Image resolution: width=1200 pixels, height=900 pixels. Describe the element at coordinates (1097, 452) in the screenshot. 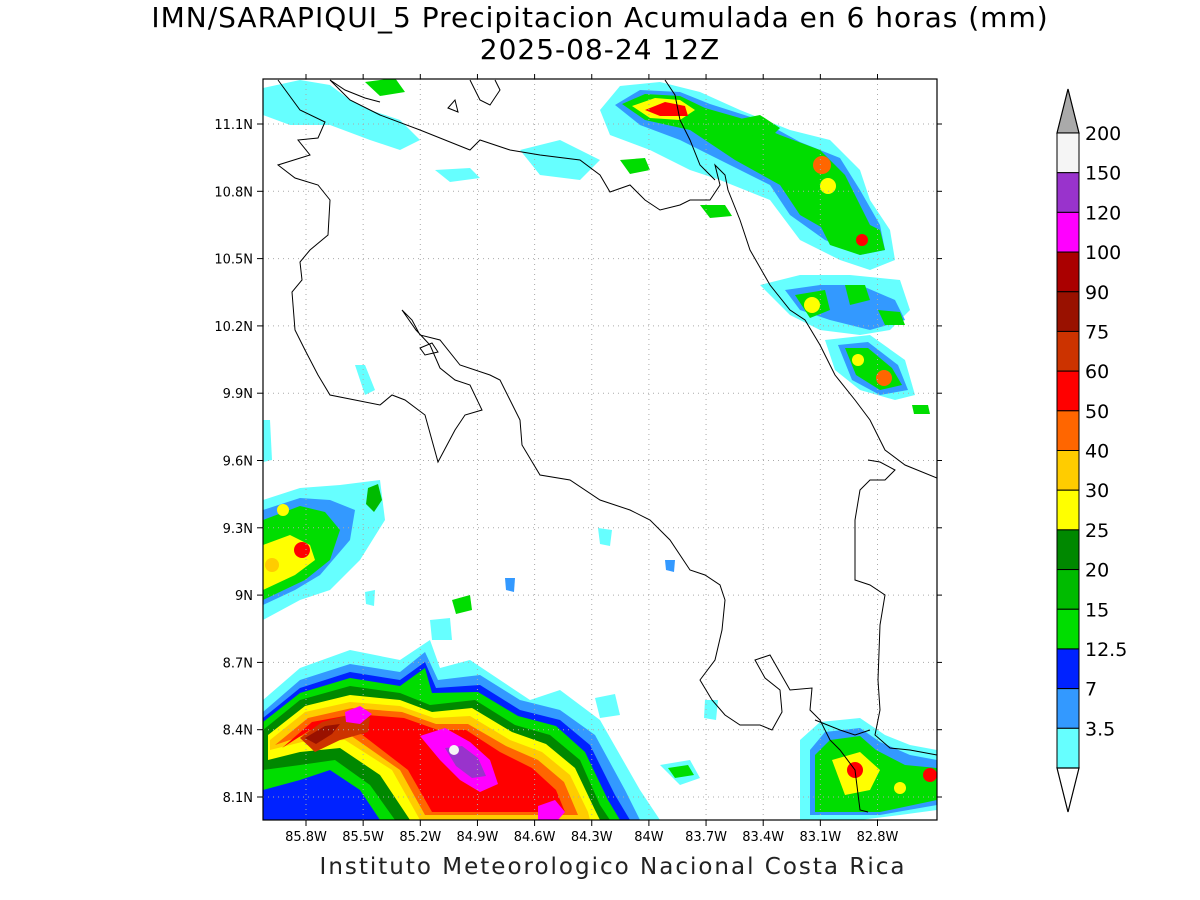

I see `colorbar-label: 40` at that location.